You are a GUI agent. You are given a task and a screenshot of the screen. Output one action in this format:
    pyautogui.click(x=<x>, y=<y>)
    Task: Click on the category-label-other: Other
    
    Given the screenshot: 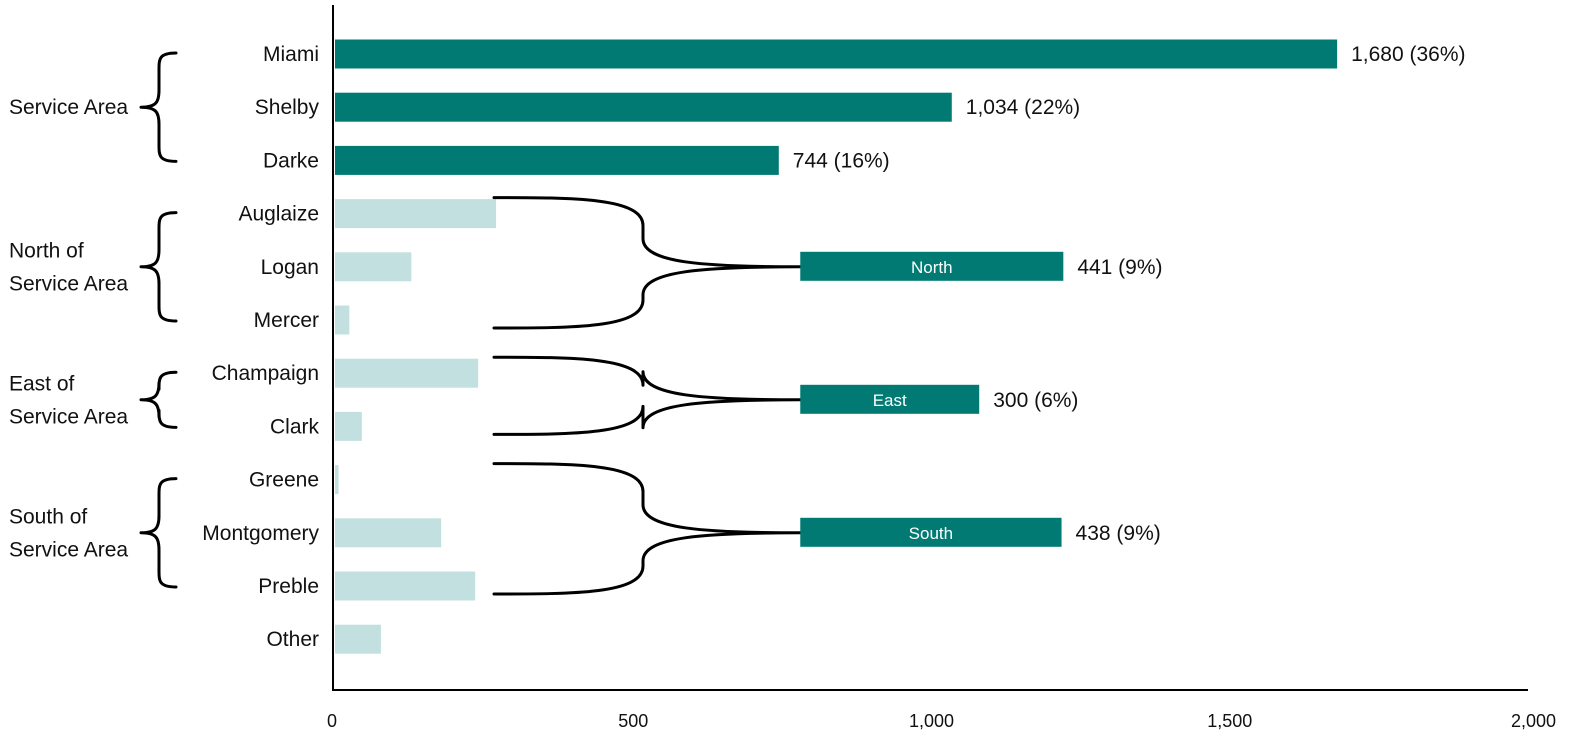 What is the action you would take?
    pyautogui.click(x=292, y=639)
    